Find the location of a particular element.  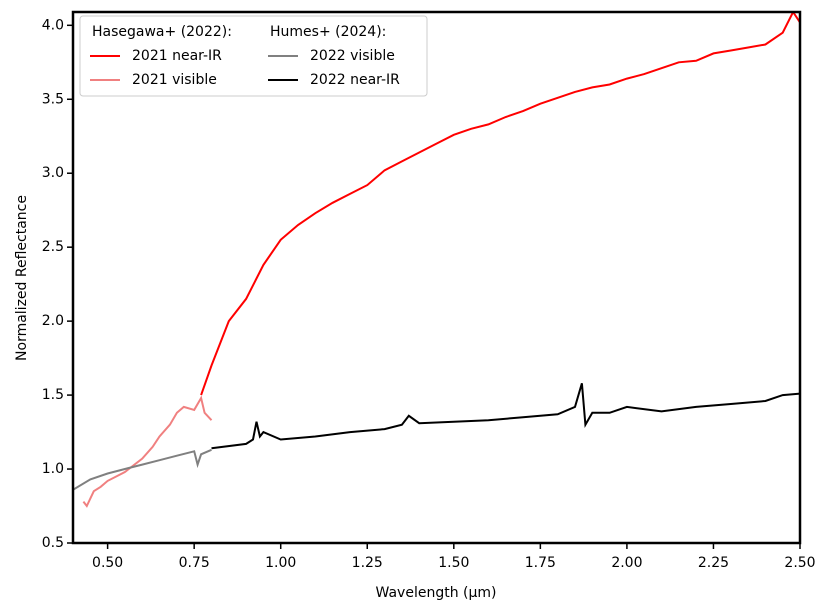

legend-label: 2022 near-IR is located at coordinates (355, 80).